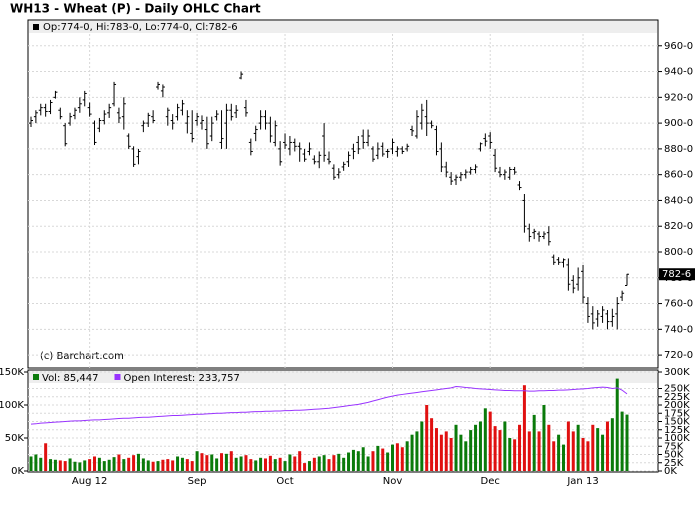 Image resolution: width=700 pixels, height=512 pixels. What do you see at coordinates (197, 481) in the screenshot?
I see `x-tick-label: Sep` at bounding box center [197, 481].